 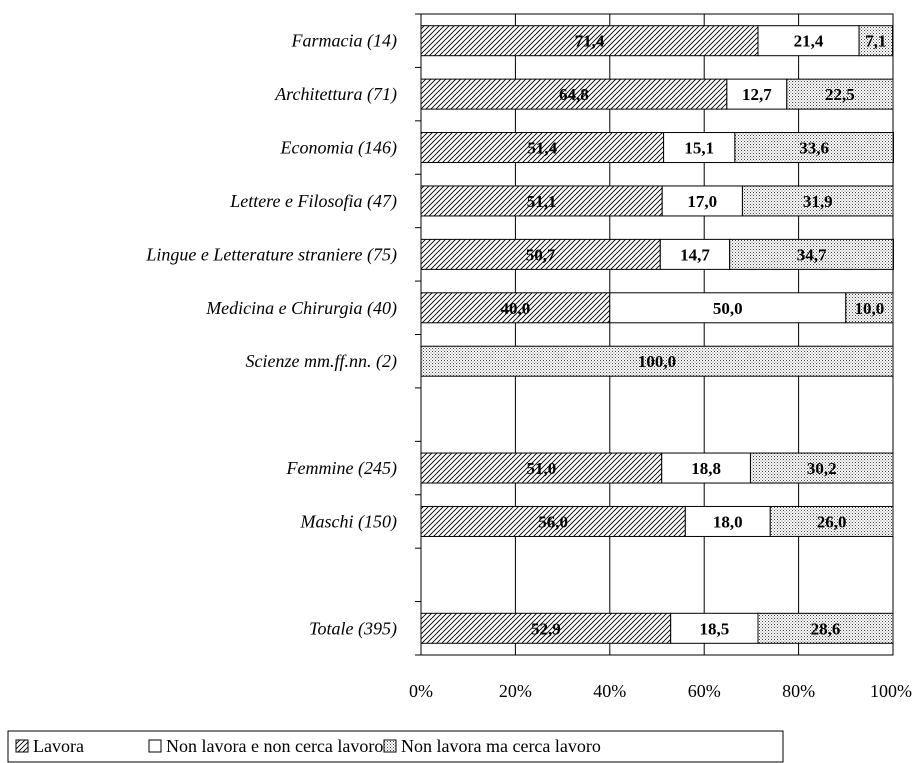 I want to click on value-label: 21,4, so click(x=809, y=41).